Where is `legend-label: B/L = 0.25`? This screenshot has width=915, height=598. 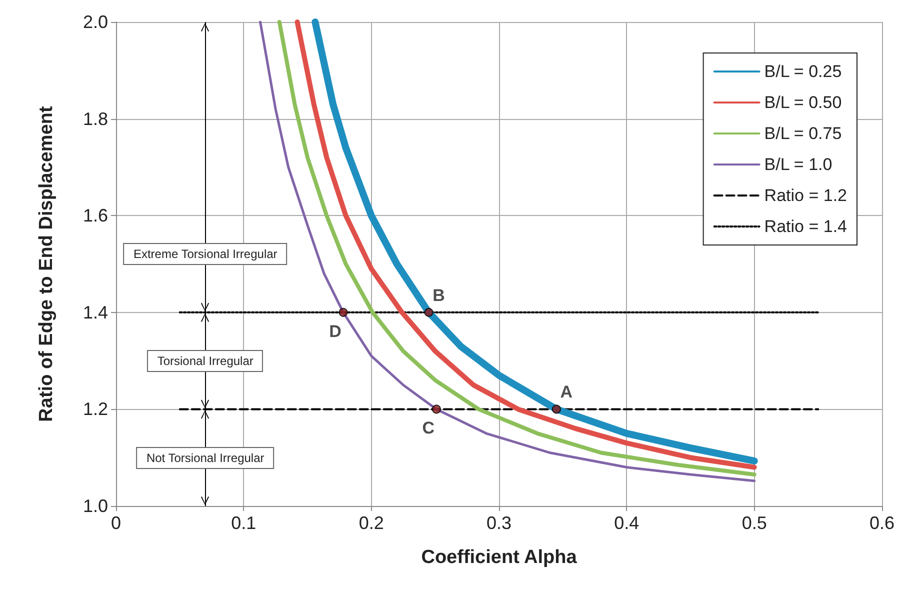 legend-label: B/L = 0.25 is located at coordinates (803, 71).